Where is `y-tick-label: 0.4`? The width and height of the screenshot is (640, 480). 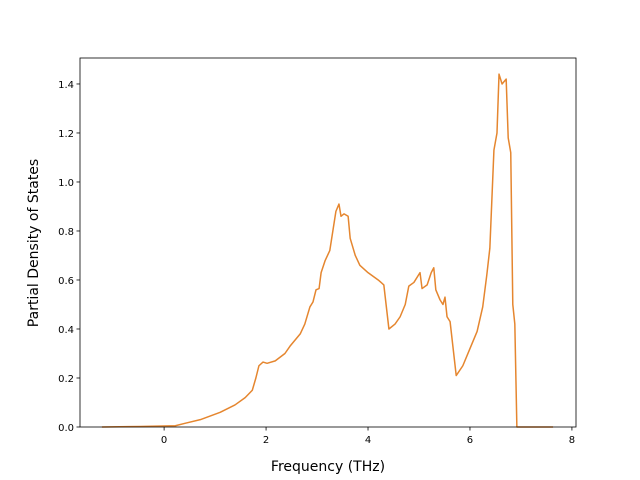
y-tick-label: 0.4 is located at coordinates (66, 330).